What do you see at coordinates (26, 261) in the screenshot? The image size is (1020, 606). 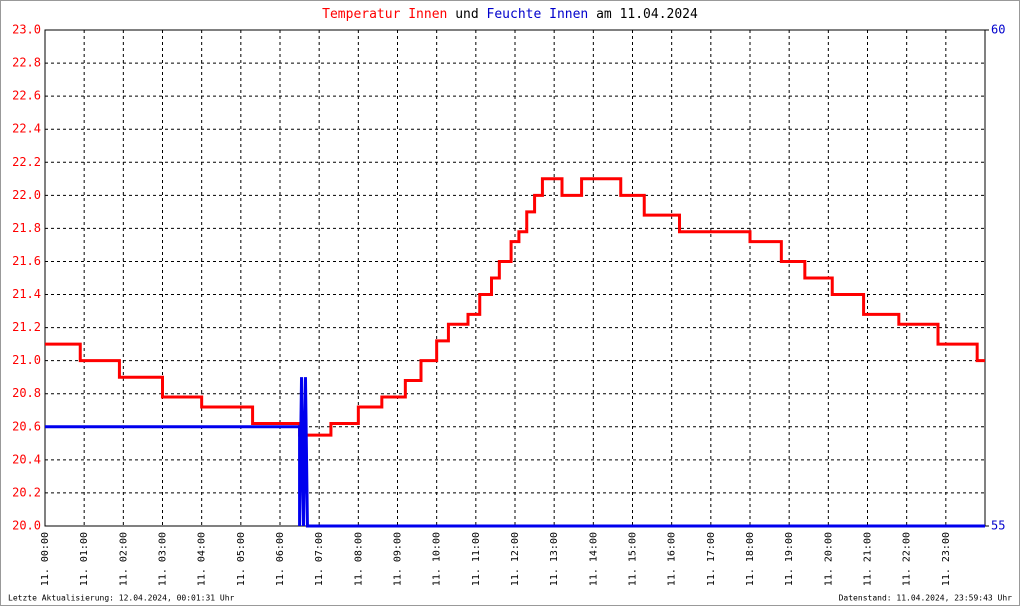 I see `y-tick-label: 21.6` at bounding box center [26, 261].